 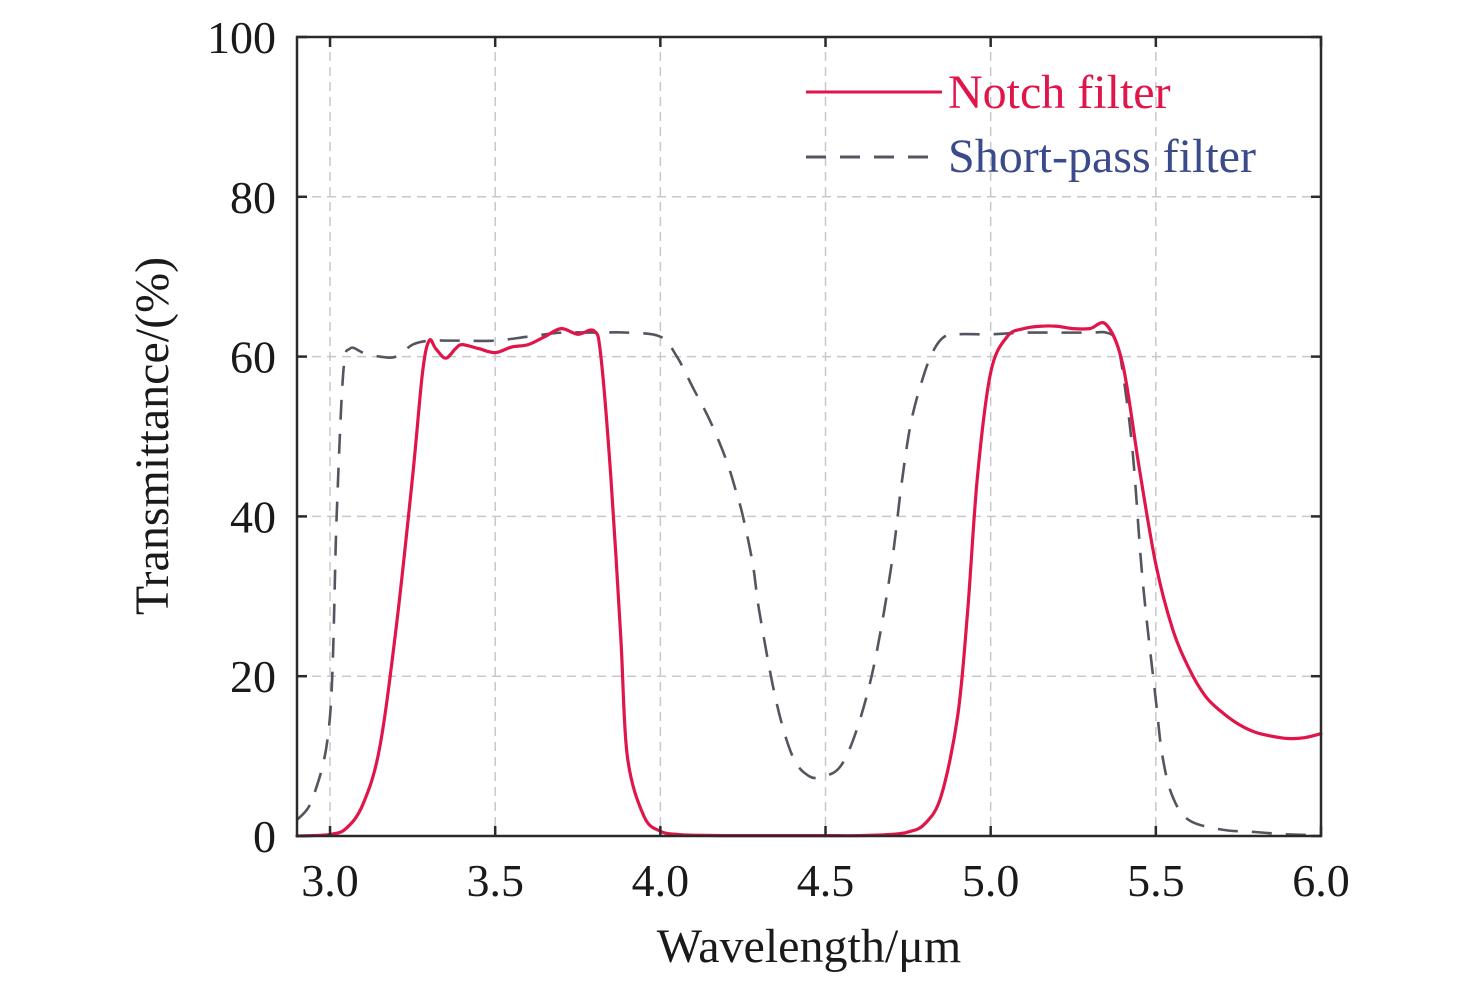 I want to click on legend-label-short-pass-filter: Short-pass filter, so click(x=1102, y=156).